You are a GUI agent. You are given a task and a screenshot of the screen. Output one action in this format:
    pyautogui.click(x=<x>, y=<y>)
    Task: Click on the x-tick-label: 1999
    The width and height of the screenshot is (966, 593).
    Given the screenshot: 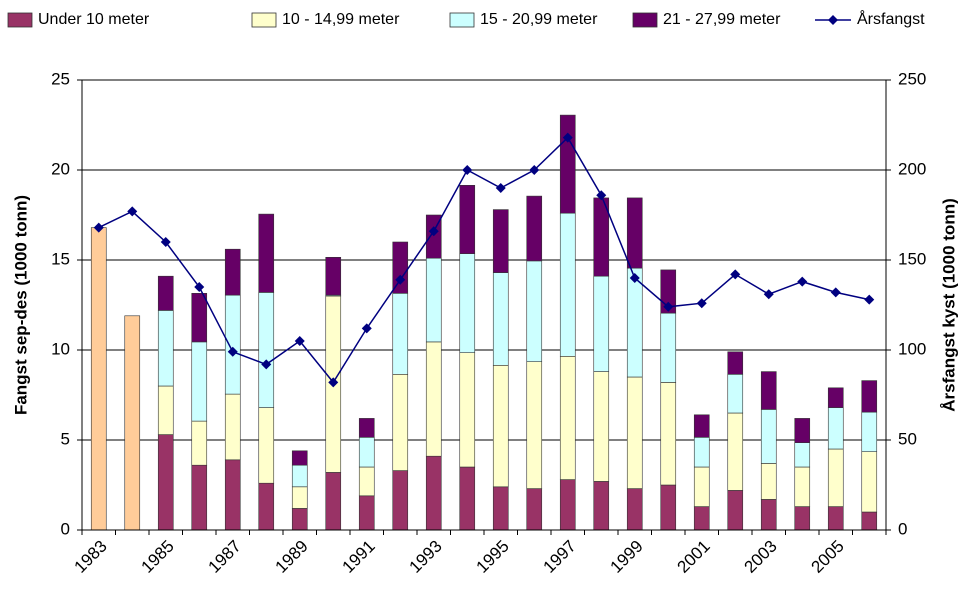 What is the action you would take?
    pyautogui.click(x=627, y=557)
    